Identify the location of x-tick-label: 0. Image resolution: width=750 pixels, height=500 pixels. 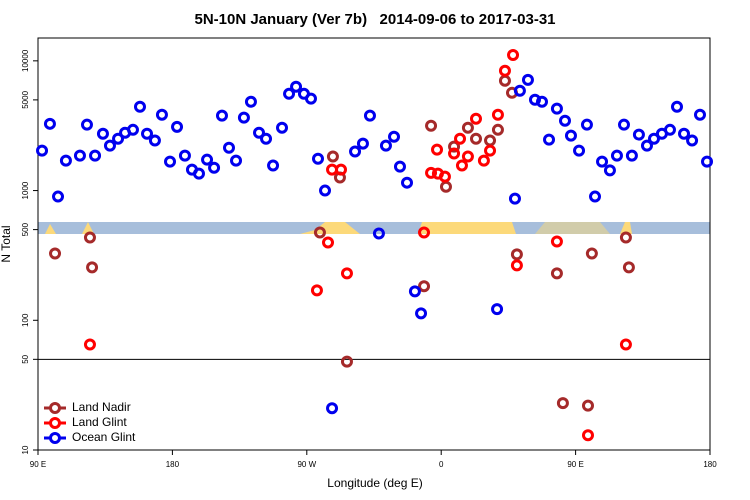
(441, 464).